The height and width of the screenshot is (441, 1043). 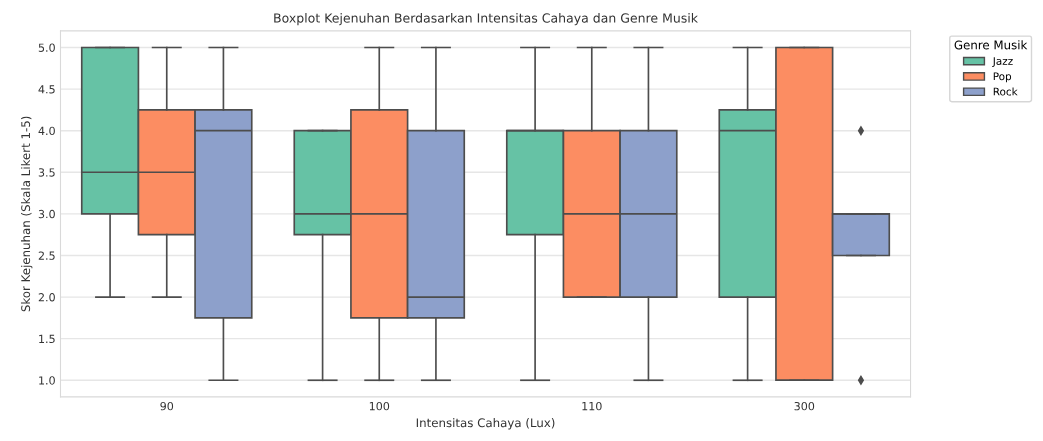 What do you see at coordinates (379, 406) in the screenshot?
I see `x-tick-label: 100` at bounding box center [379, 406].